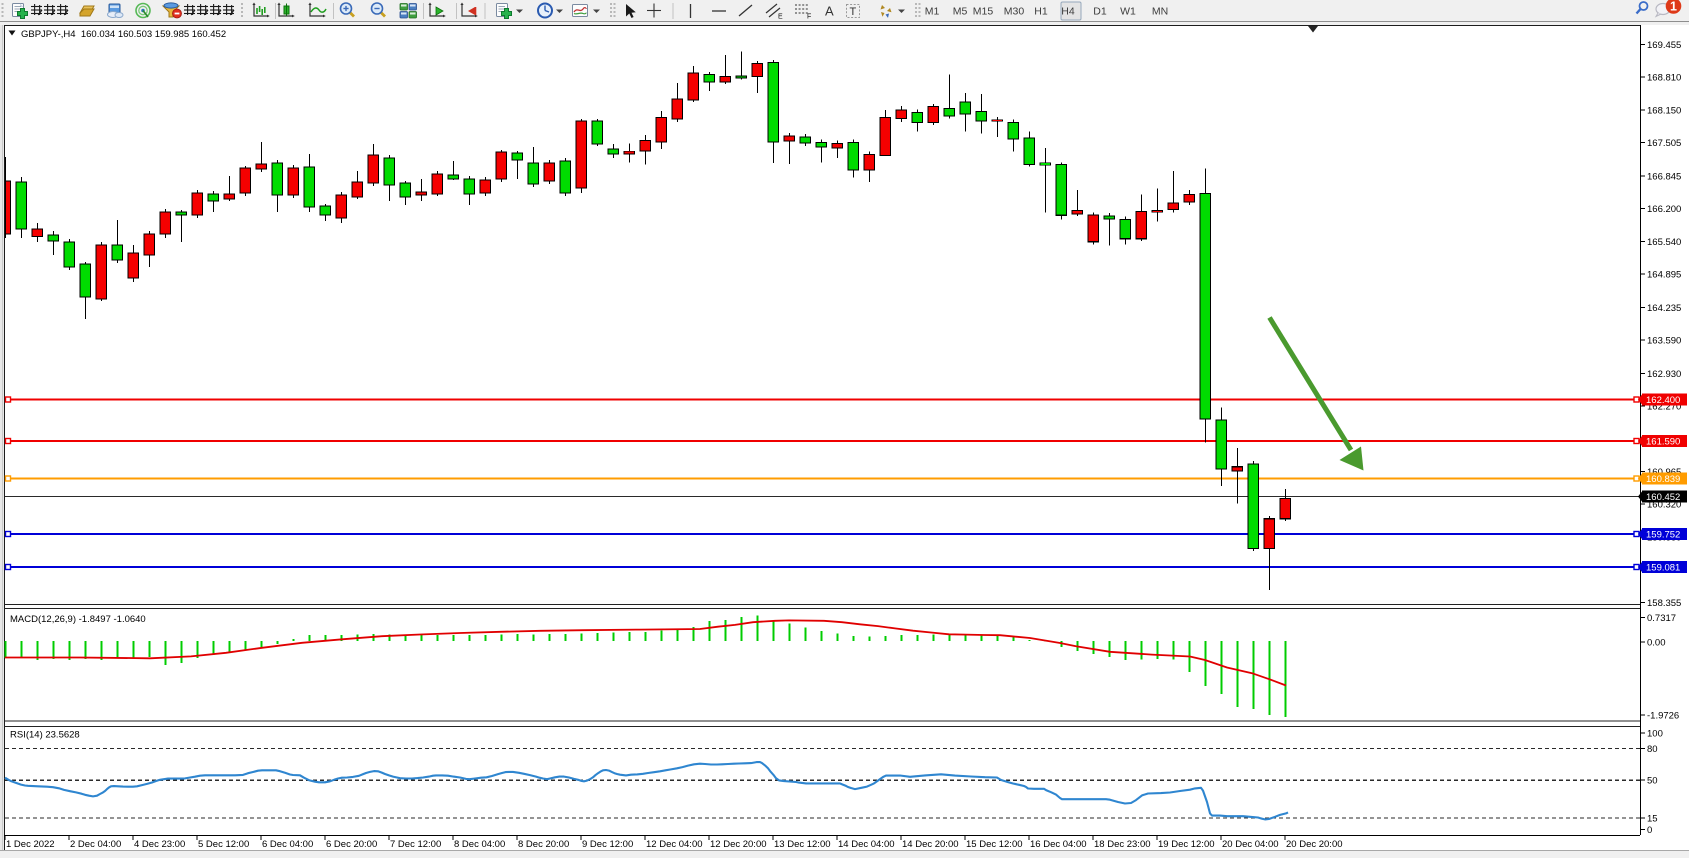 This screenshot has height=858, width=1689. Describe the element at coordinates (1663, 442) in the screenshot. I see `svg-text: 161.590` at that location.